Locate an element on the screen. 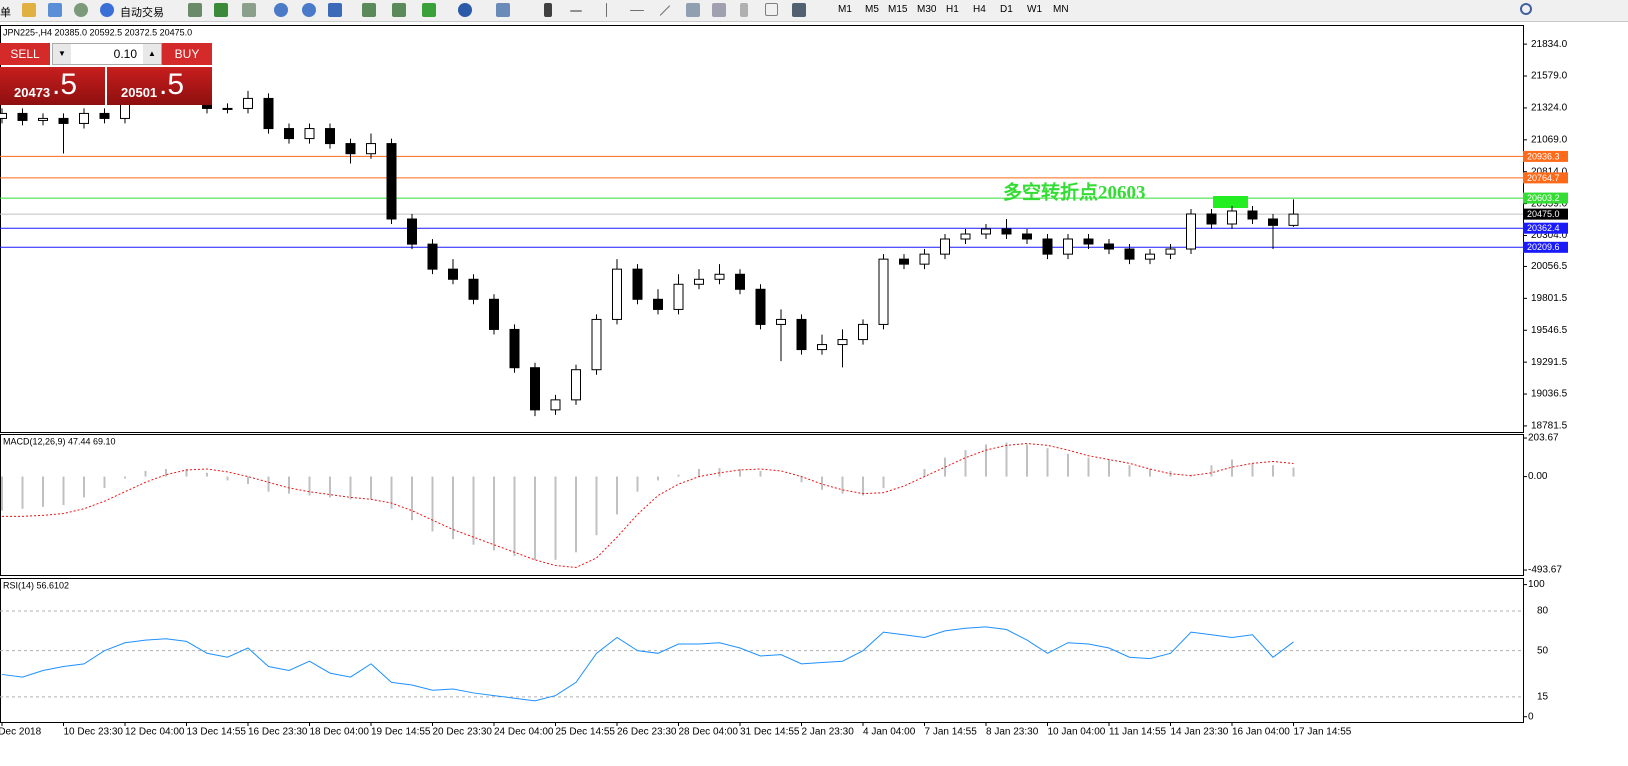  x-tick-label: 31 Dec 14:55 is located at coordinates (770, 732).